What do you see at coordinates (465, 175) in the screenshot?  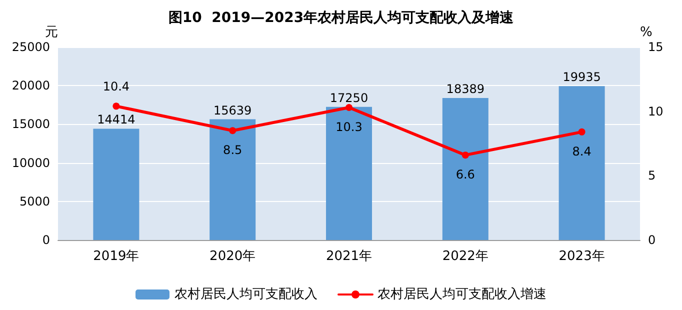 I see `data-label: 6.6` at bounding box center [465, 175].